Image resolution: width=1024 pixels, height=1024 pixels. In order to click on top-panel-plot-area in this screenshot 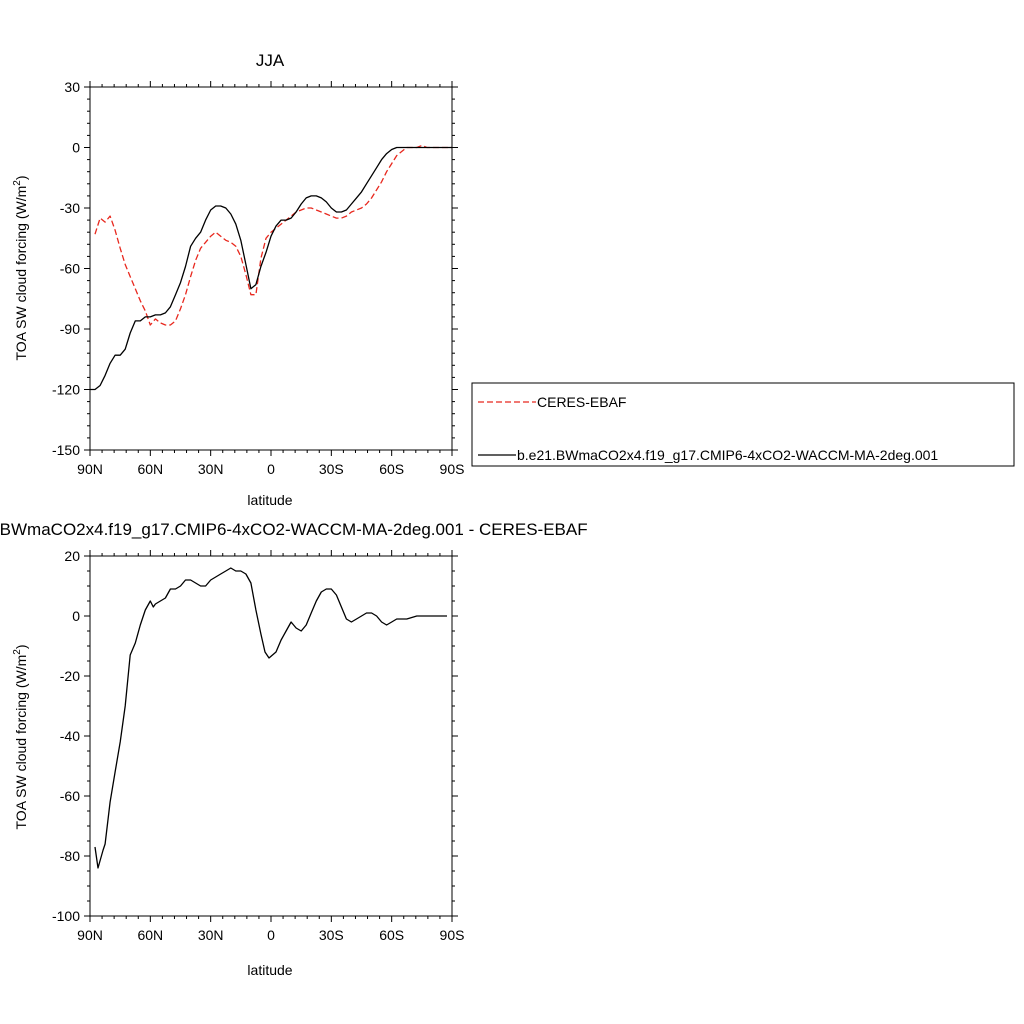, I will do `click(271, 267)`.